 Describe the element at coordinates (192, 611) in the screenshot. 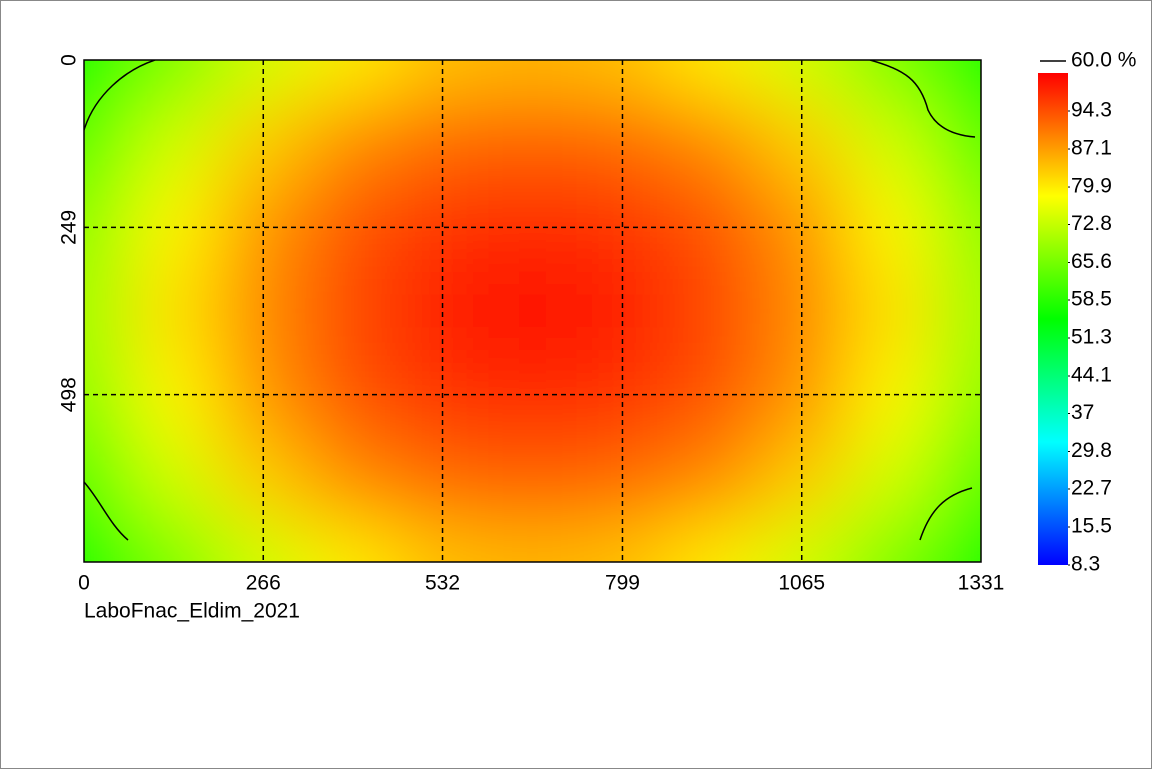

I see `caption: LaboFnac_Eldim_2021` at that location.